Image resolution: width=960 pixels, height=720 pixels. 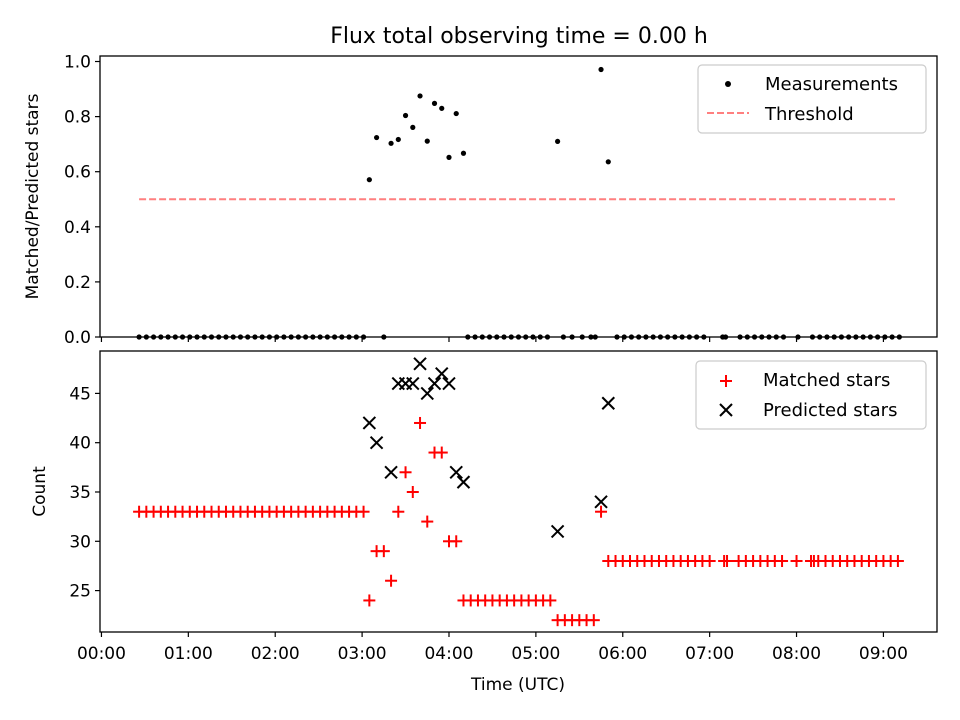 What do you see at coordinates (622, 654) in the screenshot?
I see `x-tick-label: 06:00` at bounding box center [622, 654].